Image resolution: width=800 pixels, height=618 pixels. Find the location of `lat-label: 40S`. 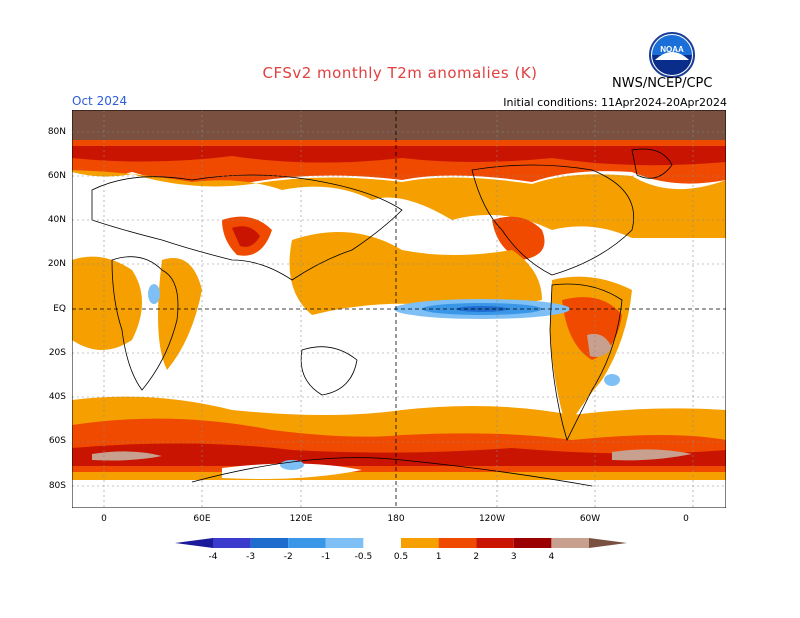

lat-label: 40S is located at coordinates (57, 397).